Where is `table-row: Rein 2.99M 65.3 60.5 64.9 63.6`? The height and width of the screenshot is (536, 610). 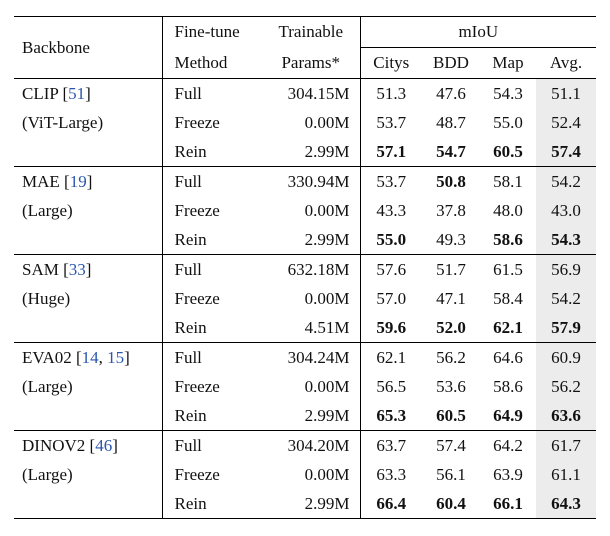
table-row: Rein 2.99M 65.3 60.5 64.9 63.6 is located at coordinates (305, 416).